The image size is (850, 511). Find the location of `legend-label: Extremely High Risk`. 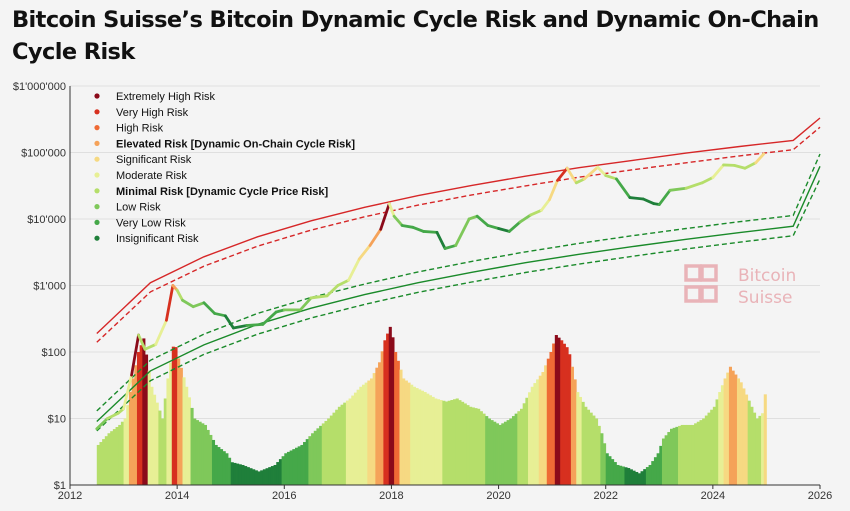

legend-label: Extremely High Risk is located at coordinates (166, 97).